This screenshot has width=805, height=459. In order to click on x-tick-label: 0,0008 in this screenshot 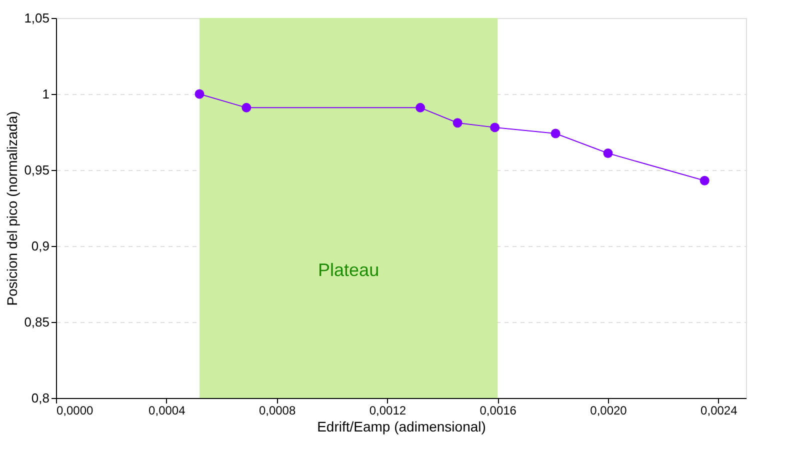, I will do `click(277, 411)`.